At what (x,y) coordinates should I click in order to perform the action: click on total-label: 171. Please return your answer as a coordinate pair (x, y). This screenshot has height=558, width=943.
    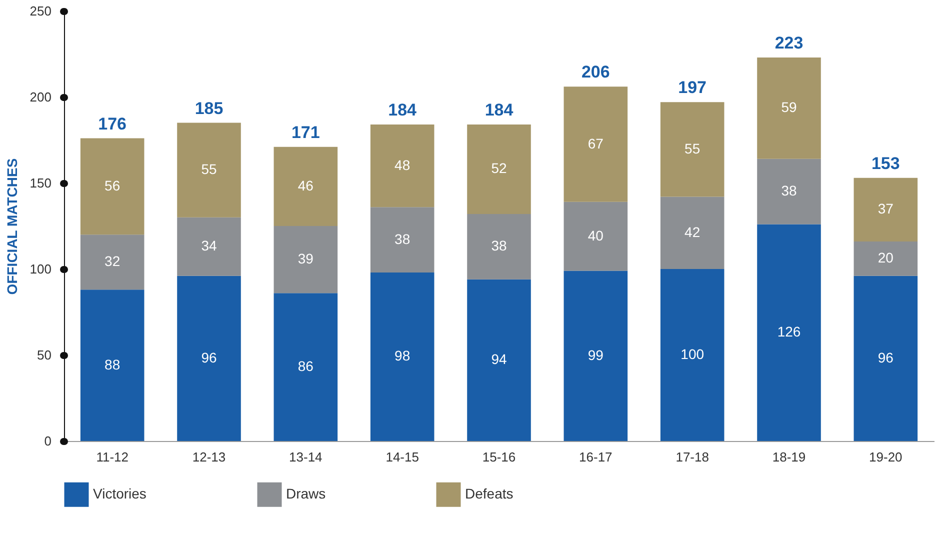
    Looking at the image, I should click on (305, 132).